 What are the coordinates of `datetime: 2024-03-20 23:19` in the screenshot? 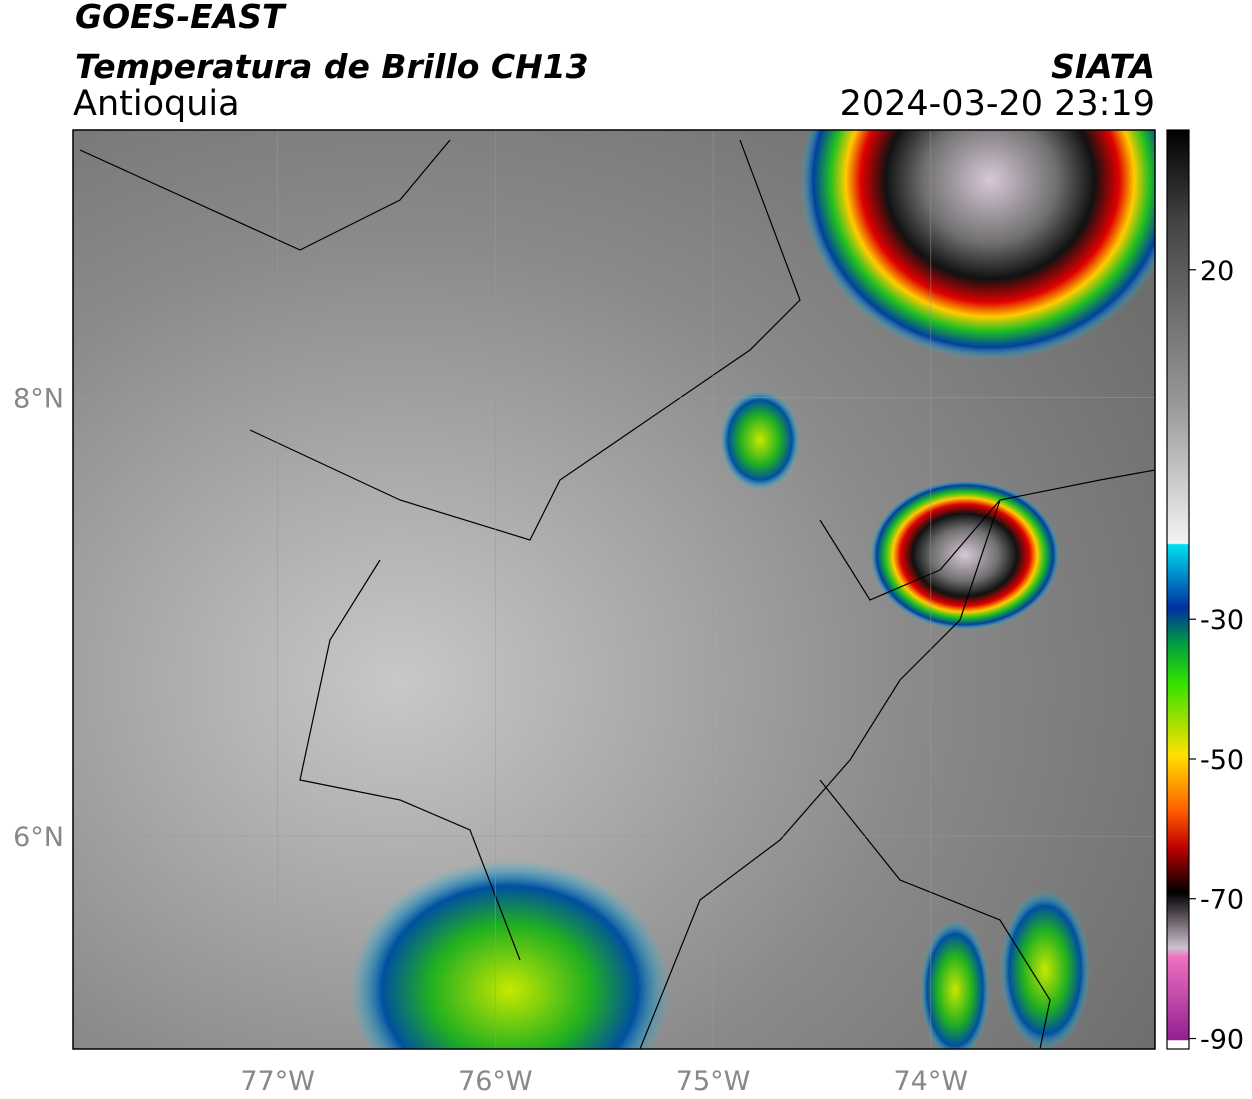 It's located at (997, 104).